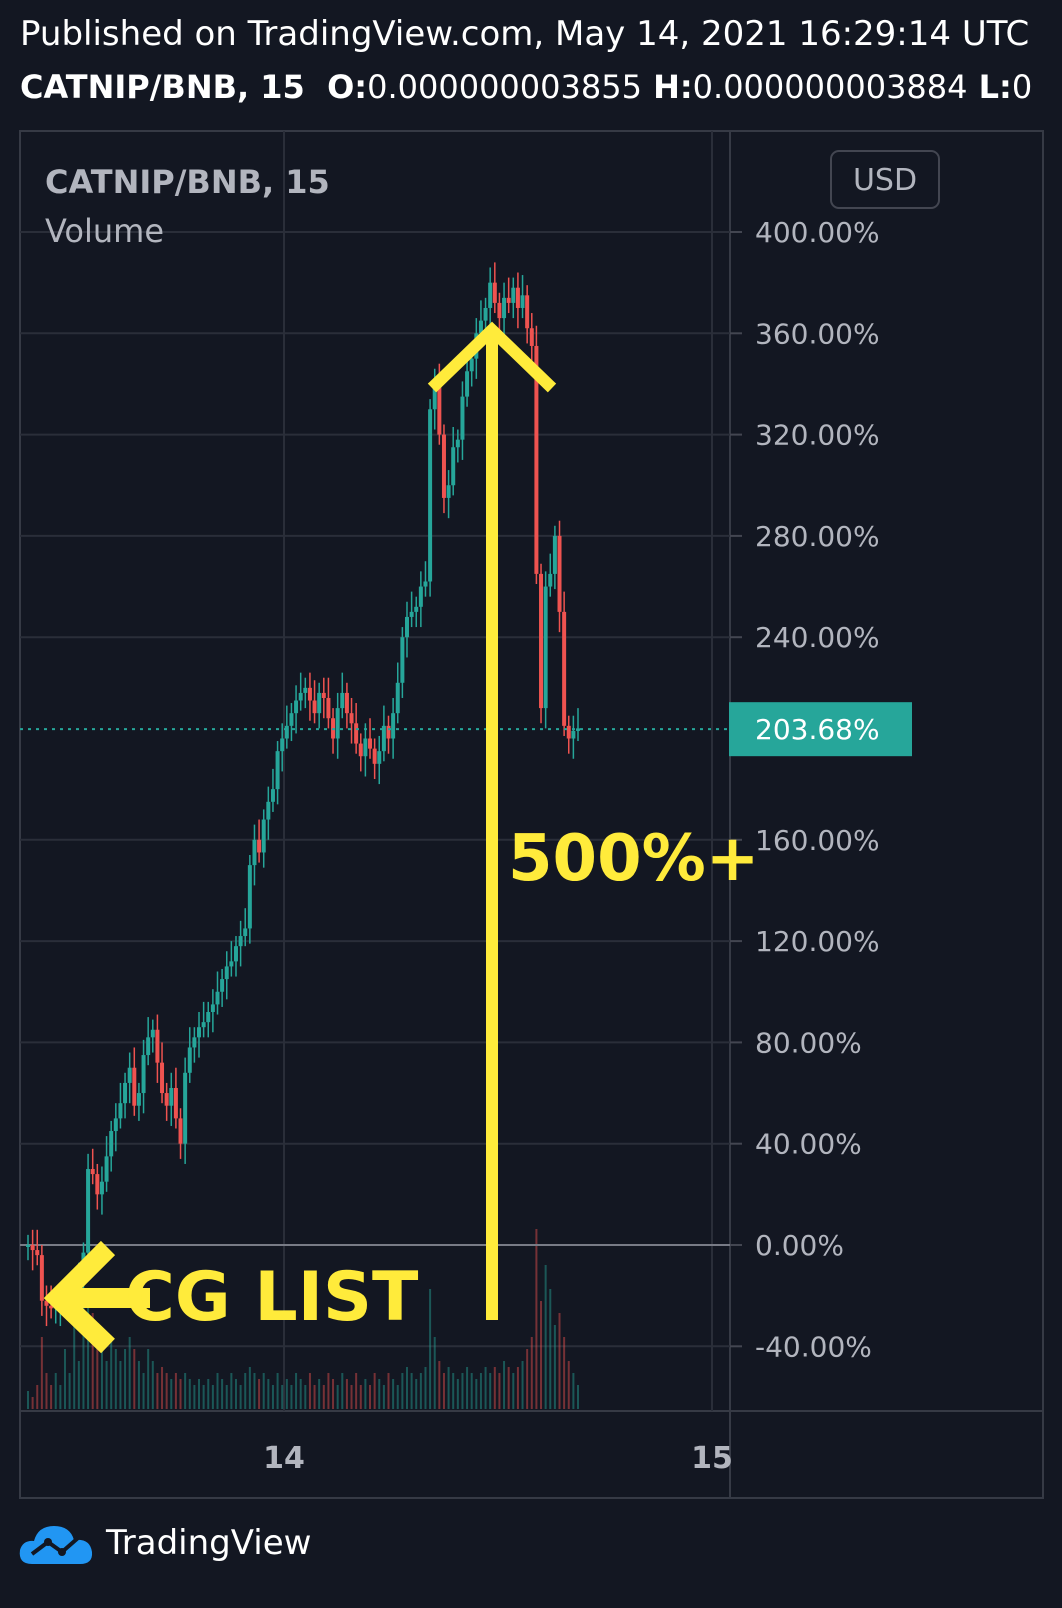 This screenshot has width=1062, height=1608. Describe the element at coordinates (272, 1297) in the screenshot. I see `listing-annotation: CG LIST` at that location.